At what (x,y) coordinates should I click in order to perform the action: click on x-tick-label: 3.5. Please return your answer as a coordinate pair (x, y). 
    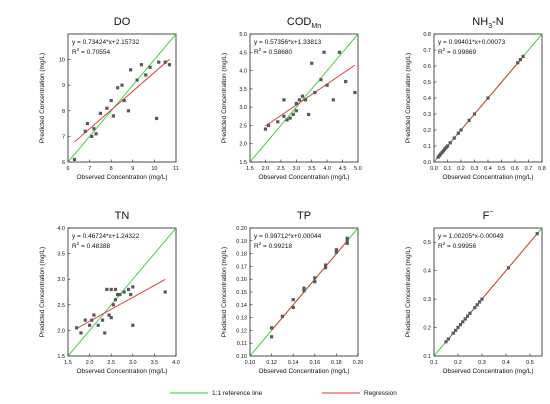
    Looking at the image, I should click on (312, 169).